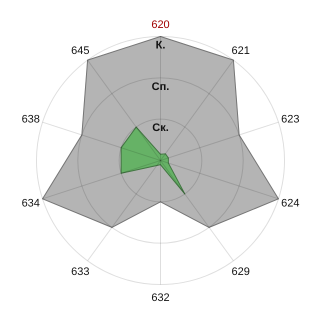 This screenshot has height=320, width=320. I want to click on spoke-label: 620, so click(160, 25).